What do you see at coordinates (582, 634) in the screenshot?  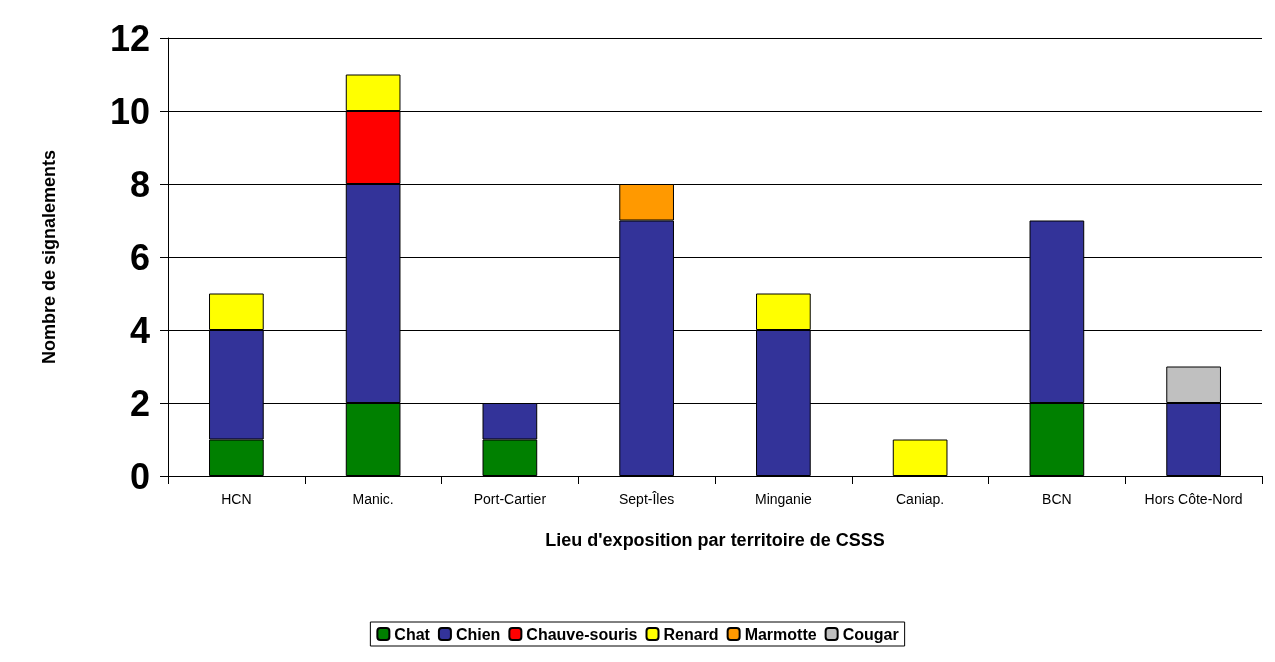 I see `legend-label: Chauve-souris` at bounding box center [582, 634].